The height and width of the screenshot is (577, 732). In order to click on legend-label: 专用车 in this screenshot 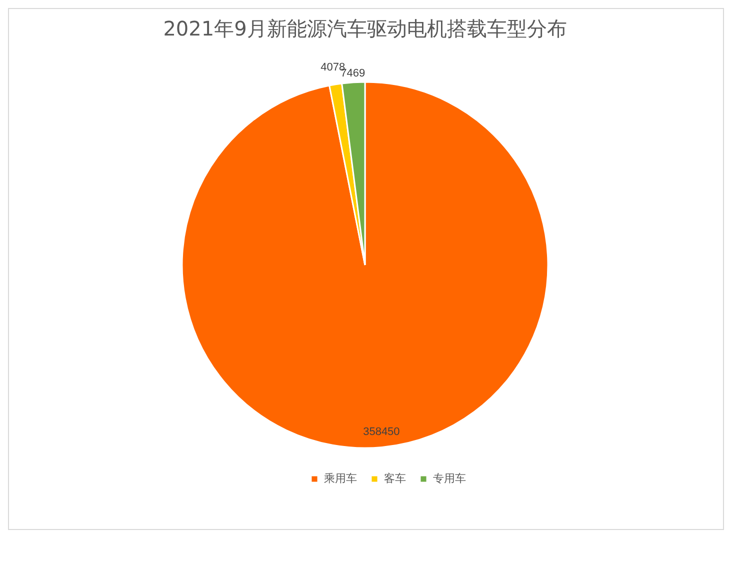, I will do `click(449, 478)`.